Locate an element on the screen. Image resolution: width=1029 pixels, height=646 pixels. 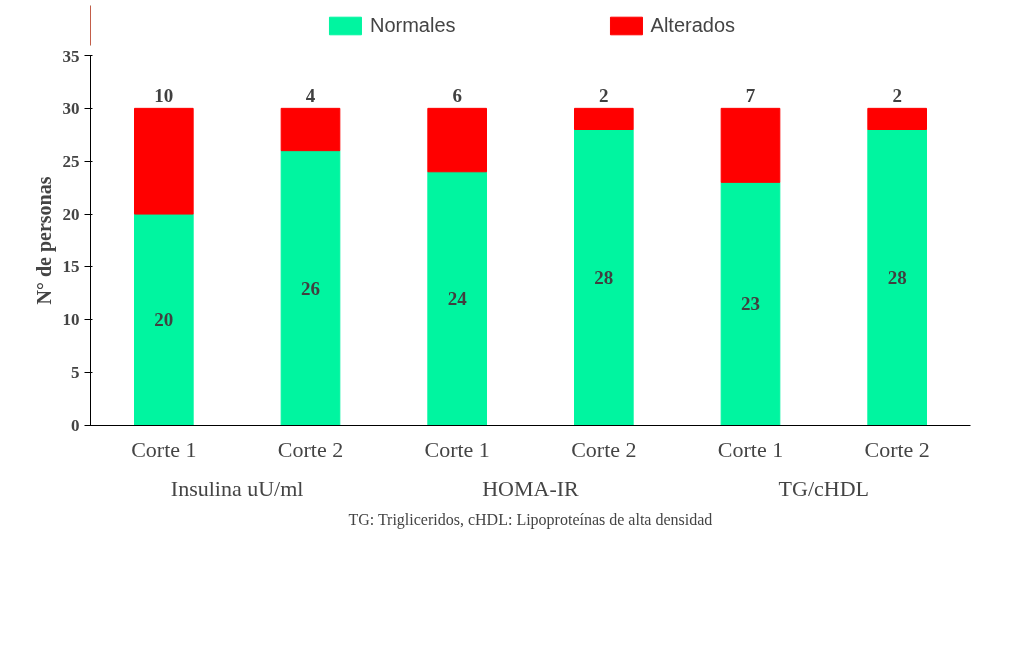
text: Insulina uU/ml is located at coordinates (237, 488).